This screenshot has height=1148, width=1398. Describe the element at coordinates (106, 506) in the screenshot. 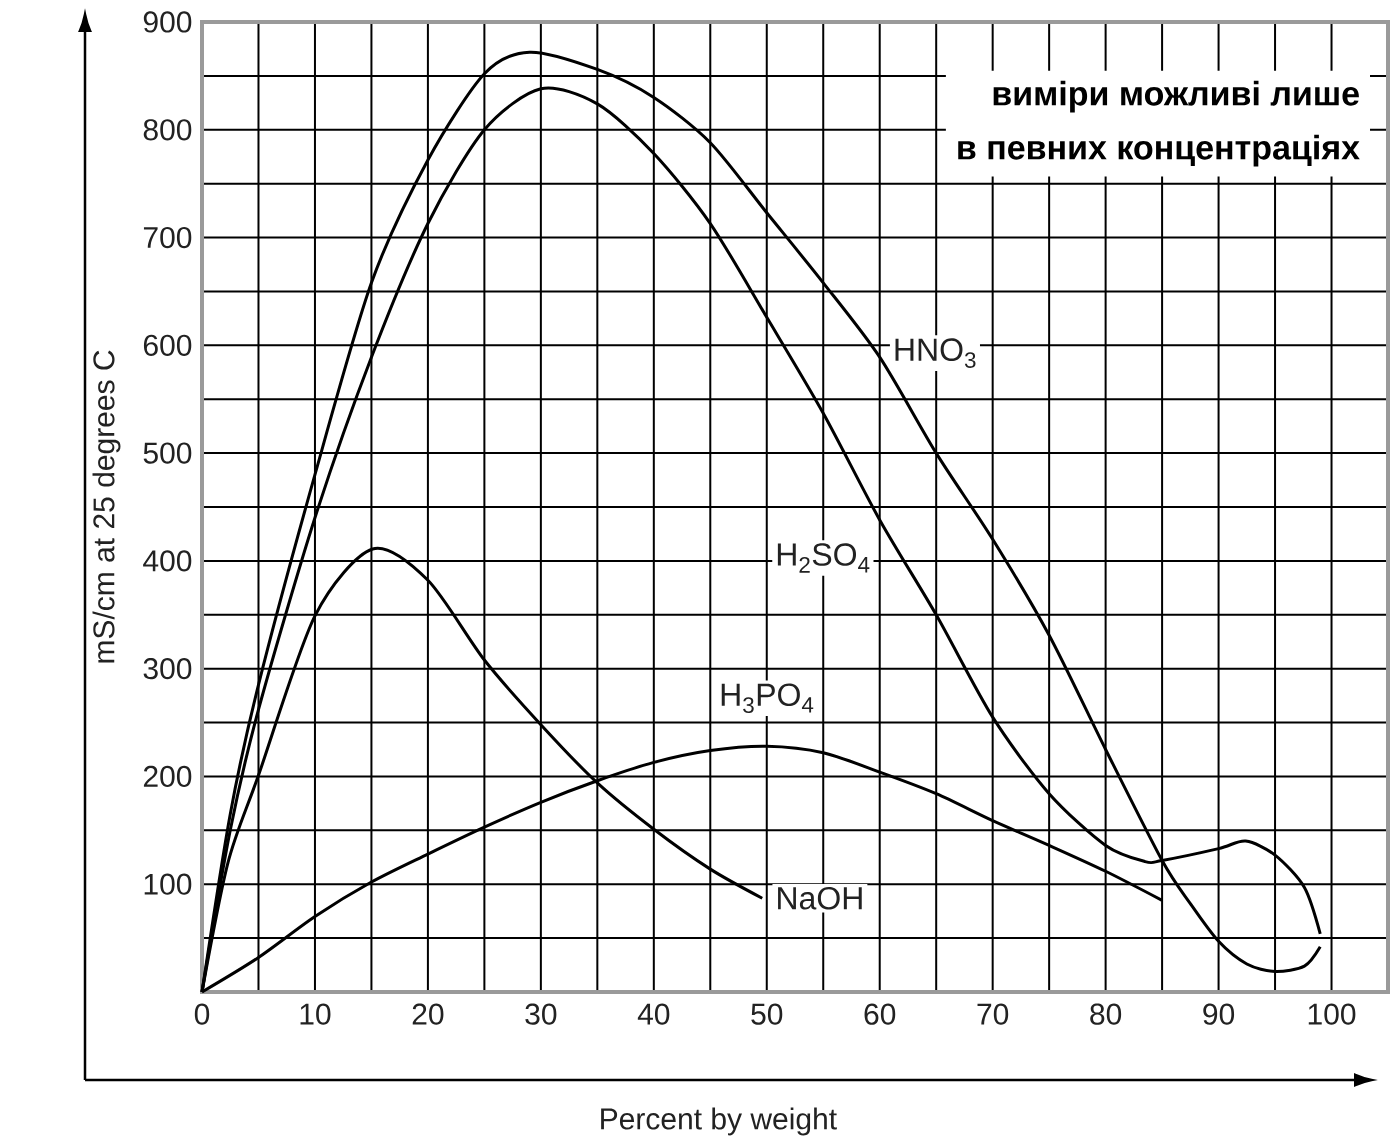

I see `y-axis-title: mS/cm at 25 degrees C` at that location.